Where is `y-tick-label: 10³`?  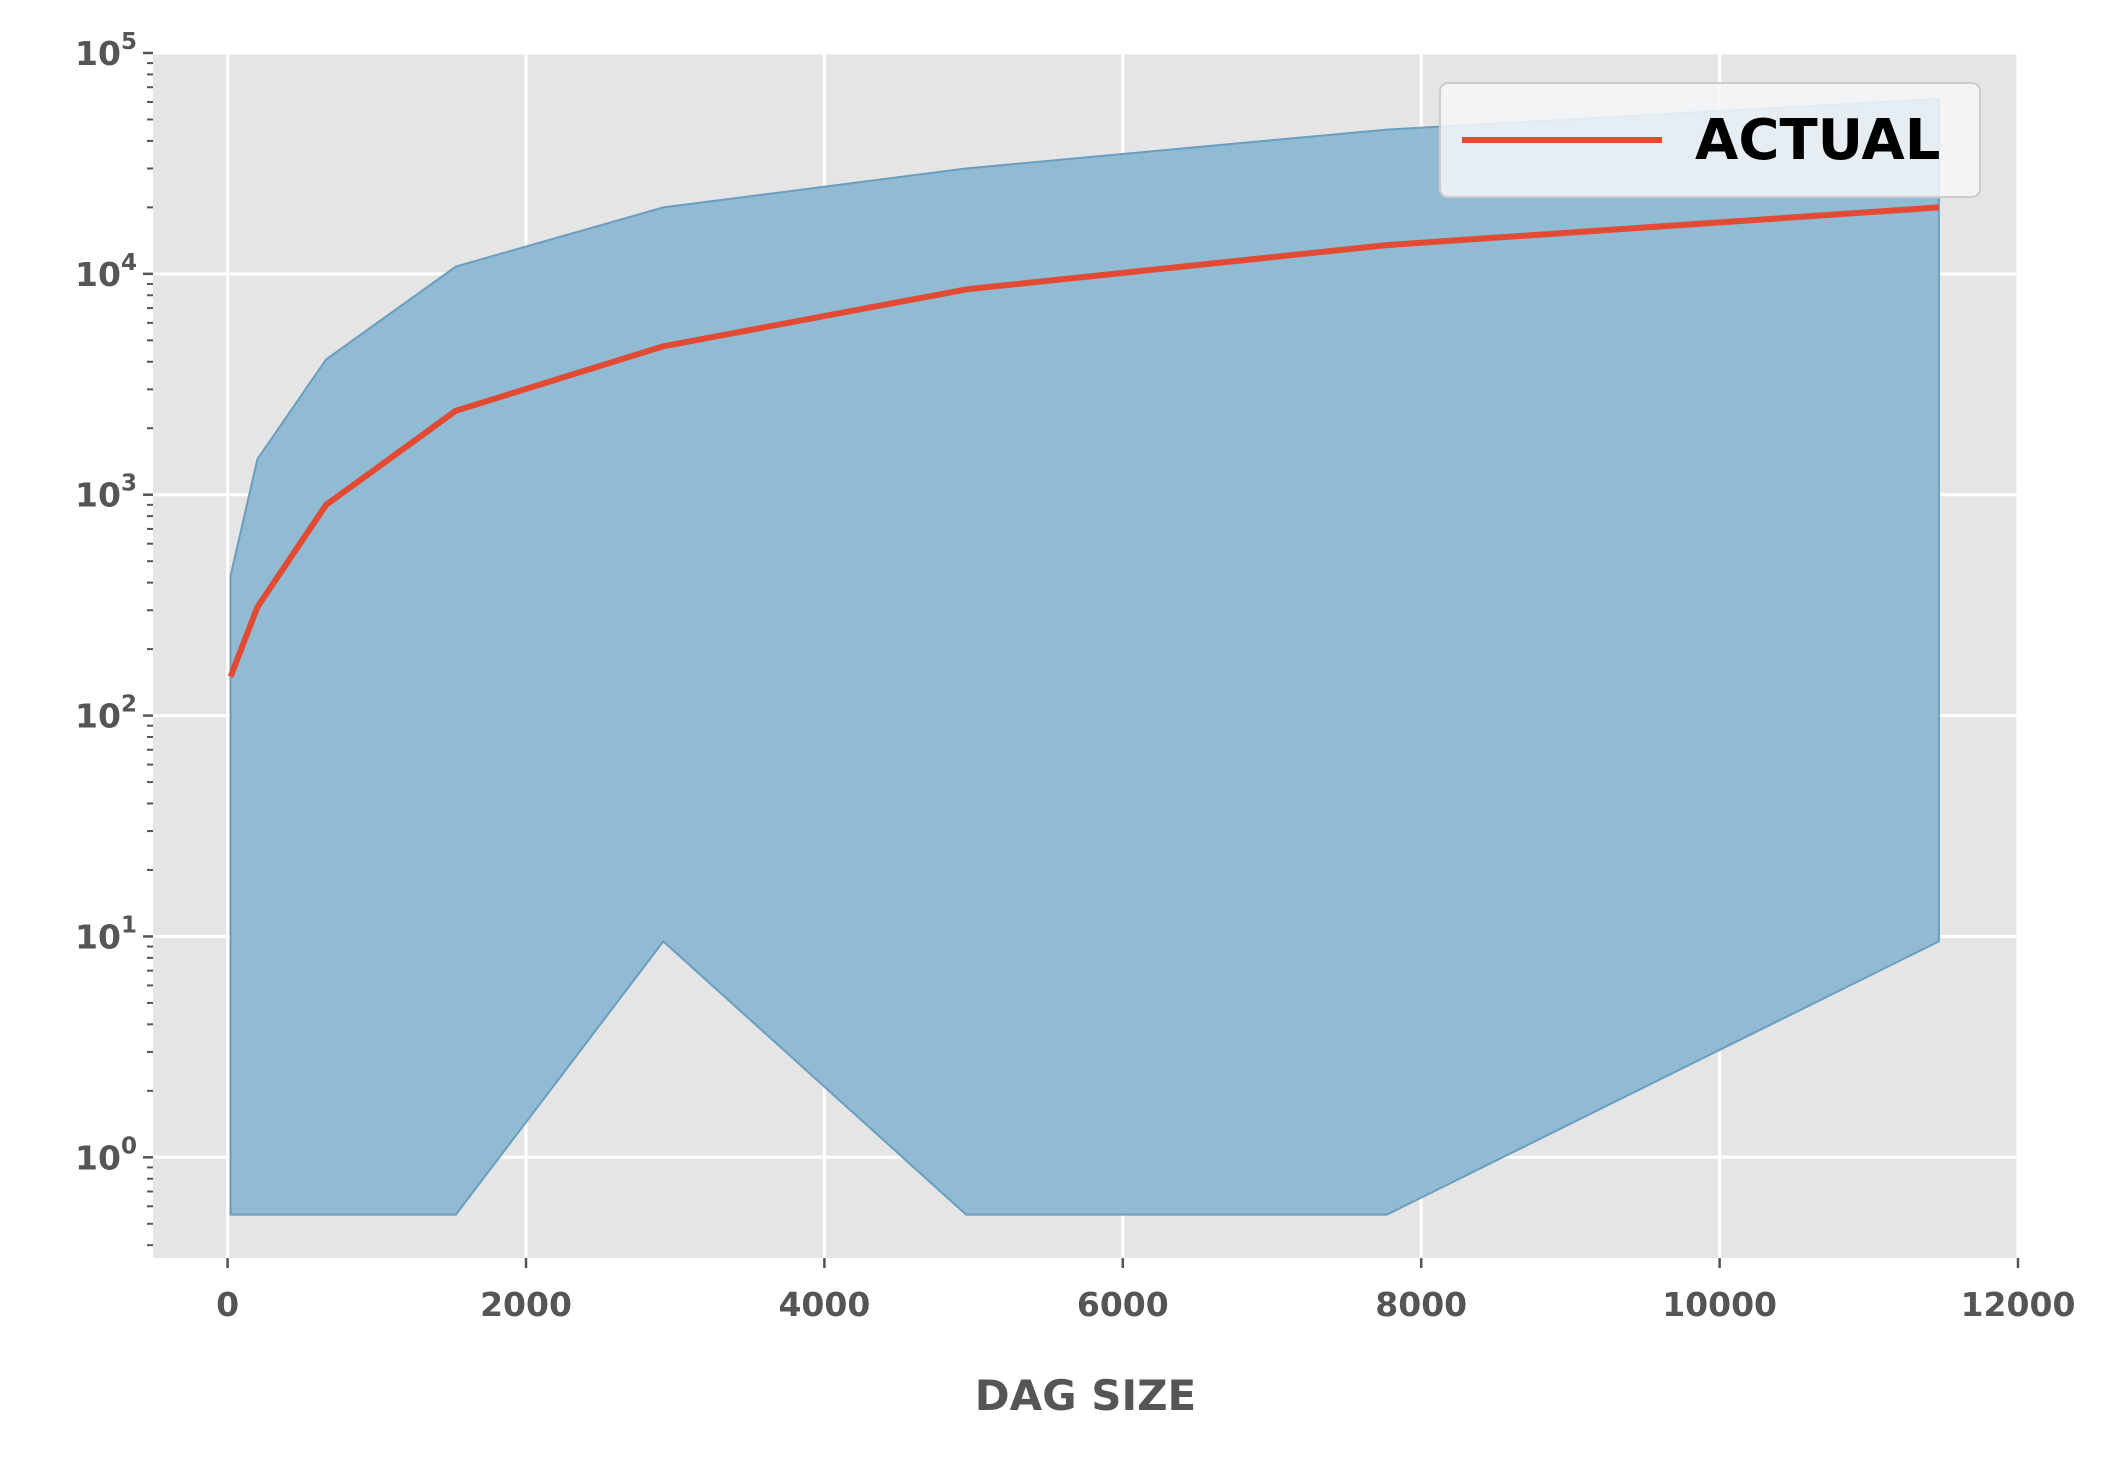 y-tick-label: 10³ is located at coordinates (106, 493).